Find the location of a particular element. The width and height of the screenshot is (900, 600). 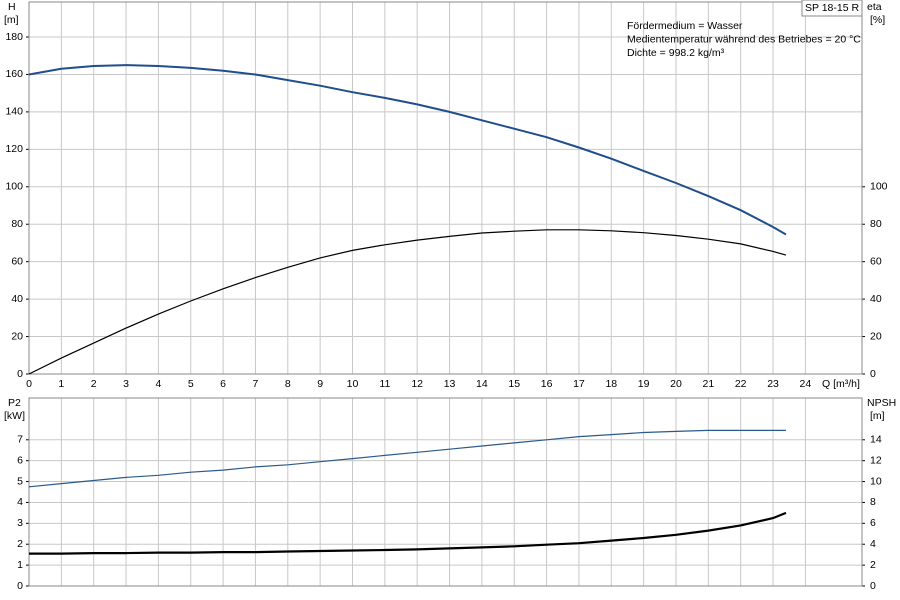

x-tick-label: 18 is located at coordinates (611, 384).